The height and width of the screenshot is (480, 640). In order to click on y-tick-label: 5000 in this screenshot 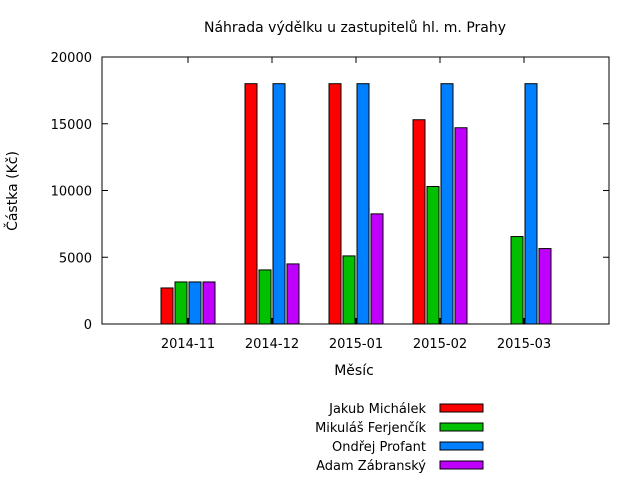, I will do `click(75, 258)`.